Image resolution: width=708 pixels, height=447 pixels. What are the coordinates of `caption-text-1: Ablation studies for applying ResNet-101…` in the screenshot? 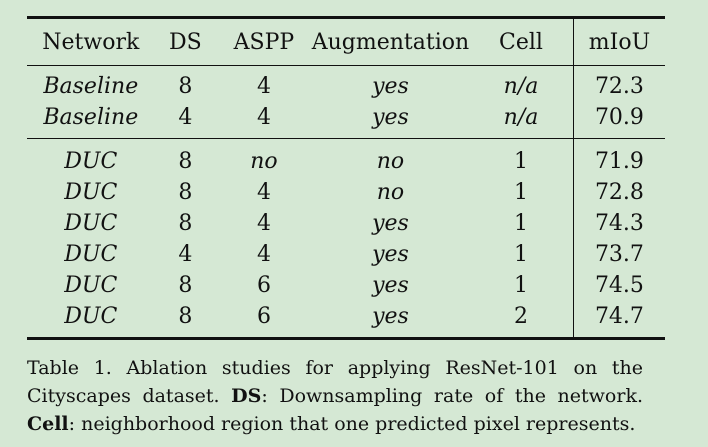 It's located at (335, 382).